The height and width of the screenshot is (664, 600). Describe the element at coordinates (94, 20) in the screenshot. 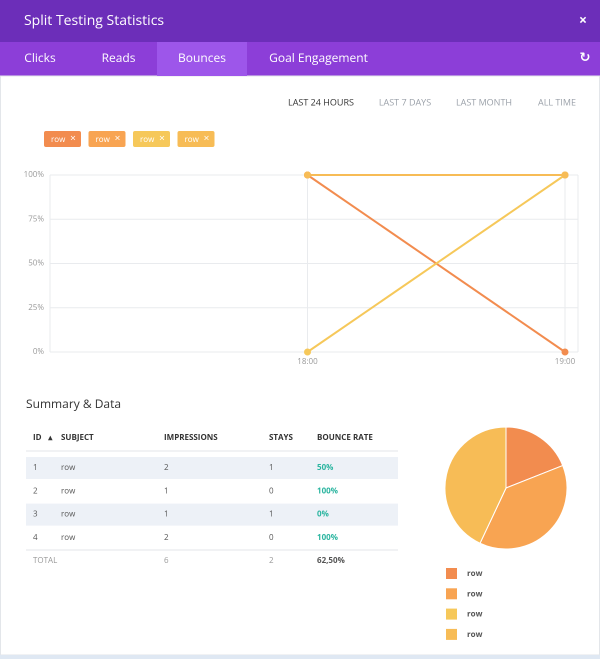

I see `header-title: Split Testing Statistics` at that location.